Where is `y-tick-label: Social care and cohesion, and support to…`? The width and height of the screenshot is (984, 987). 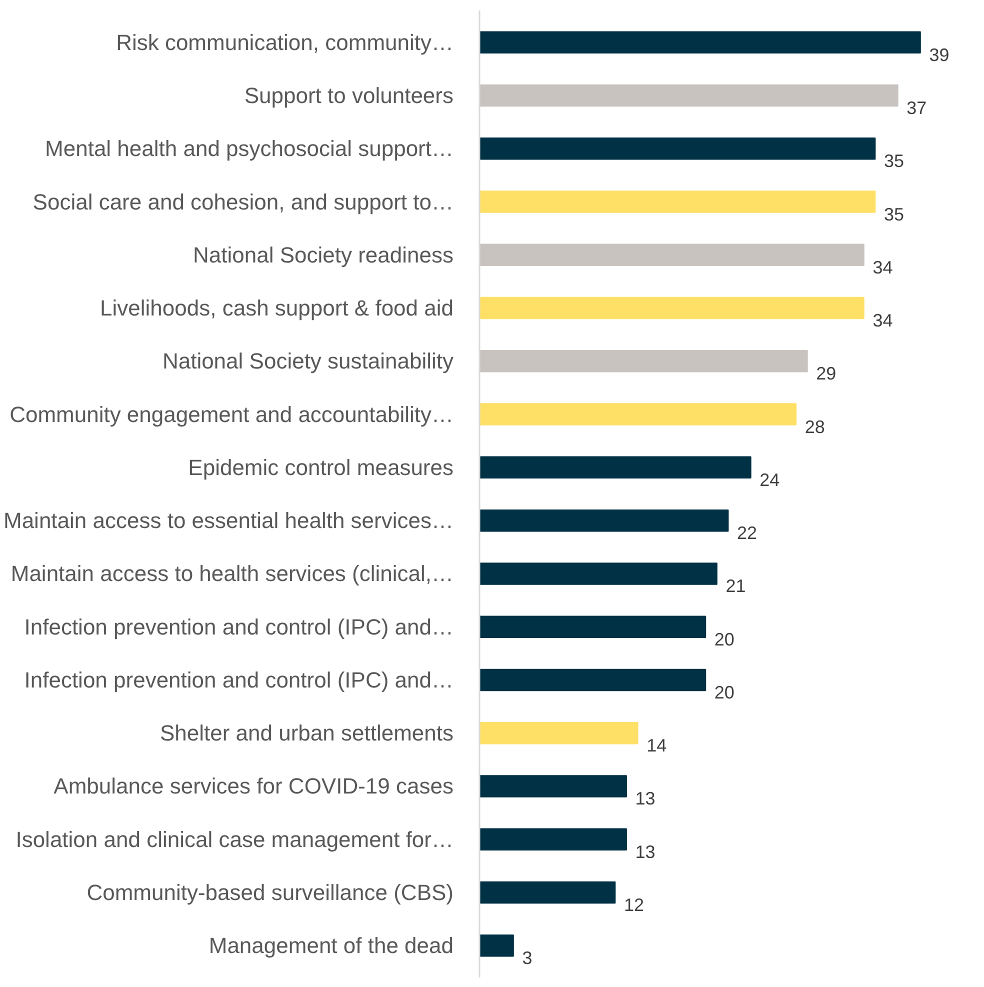
y-tick-label: Social care and cohesion, and support to… is located at coordinates (243, 201).